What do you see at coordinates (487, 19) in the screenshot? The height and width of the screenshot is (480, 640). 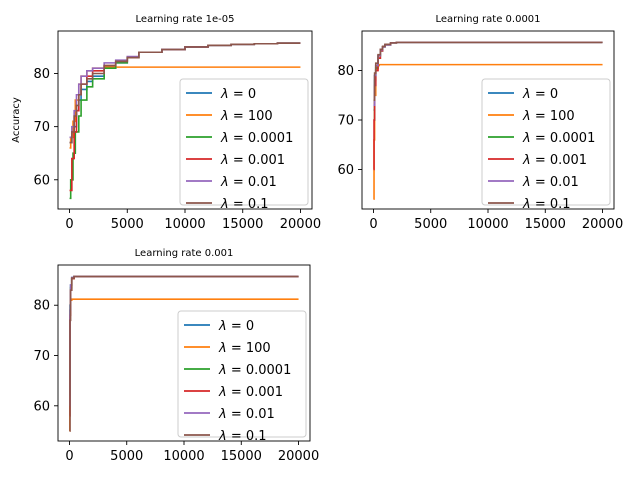 I see `subplot-title: Learning rate 0.0001` at bounding box center [487, 19].